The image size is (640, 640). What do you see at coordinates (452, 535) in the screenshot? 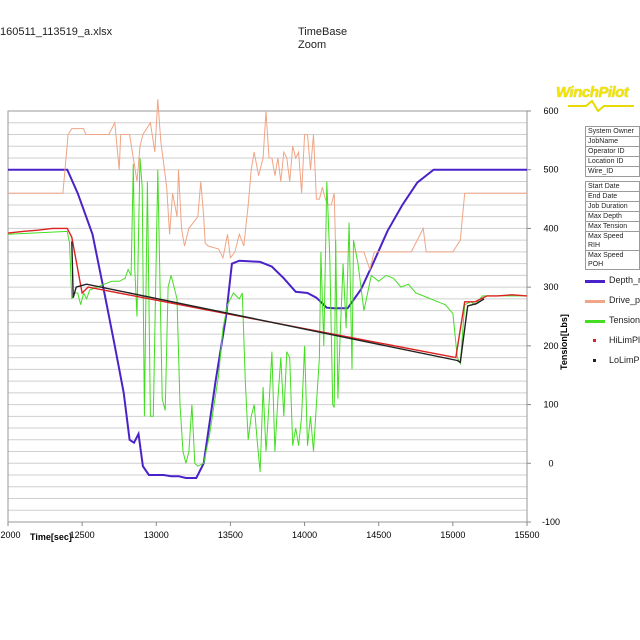
I see `x-tick-label: 15000` at bounding box center [452, 535].